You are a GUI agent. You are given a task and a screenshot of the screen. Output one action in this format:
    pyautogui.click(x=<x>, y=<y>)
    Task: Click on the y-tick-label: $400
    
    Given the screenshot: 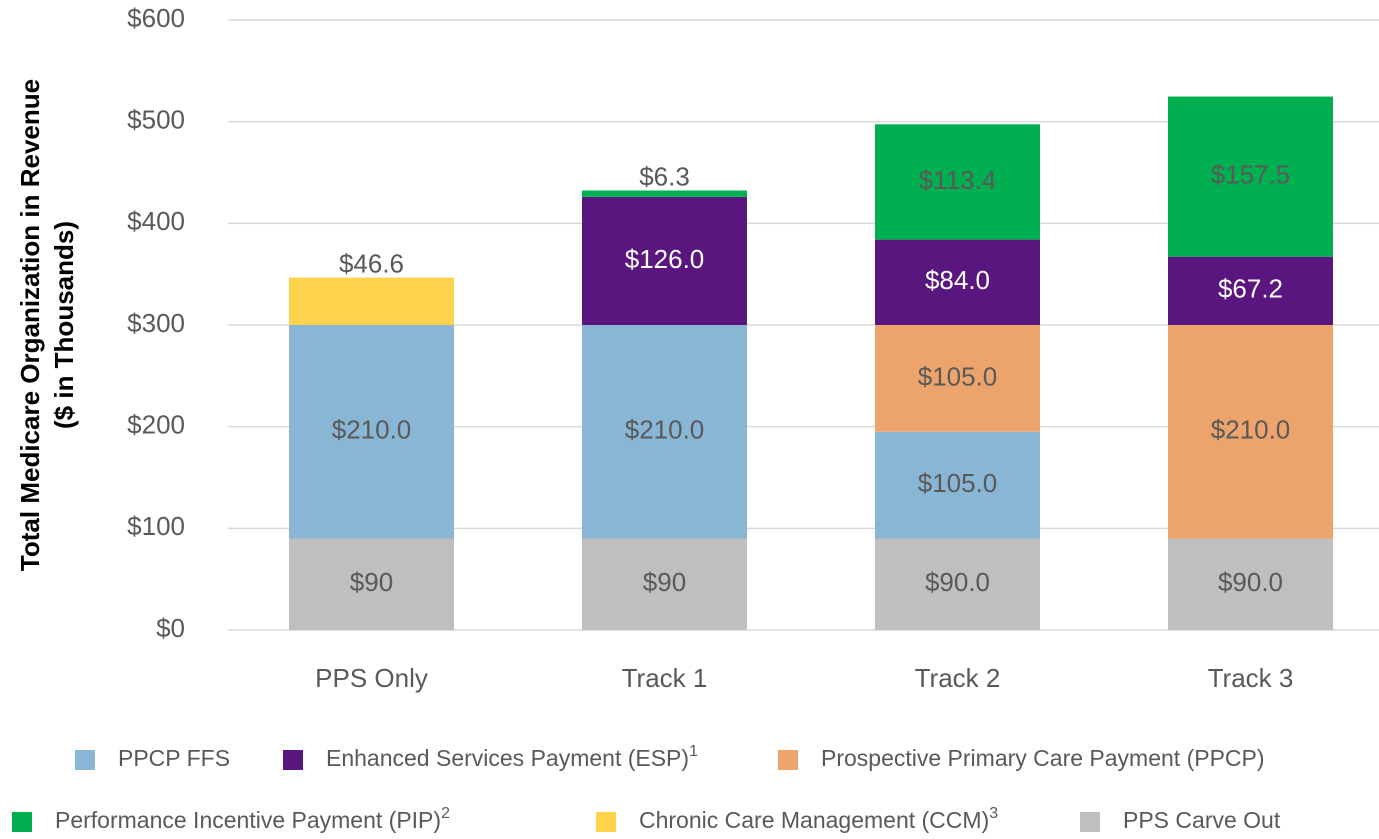 What is the action you would take?
    pyautogui.click(x=156, y=221)
    